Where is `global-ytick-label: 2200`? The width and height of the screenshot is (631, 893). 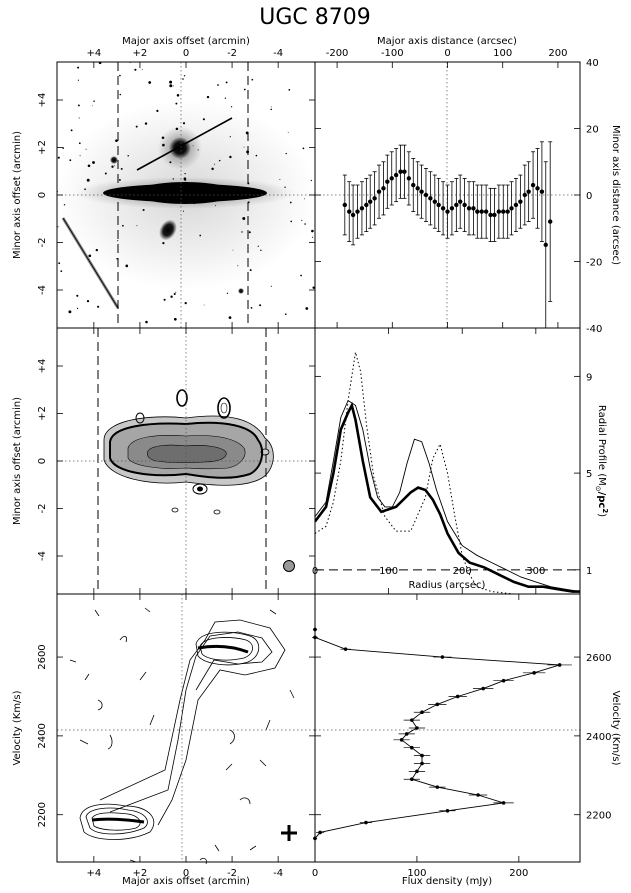
global-ytick-label: 2200 is located at coordinates (598, 816).